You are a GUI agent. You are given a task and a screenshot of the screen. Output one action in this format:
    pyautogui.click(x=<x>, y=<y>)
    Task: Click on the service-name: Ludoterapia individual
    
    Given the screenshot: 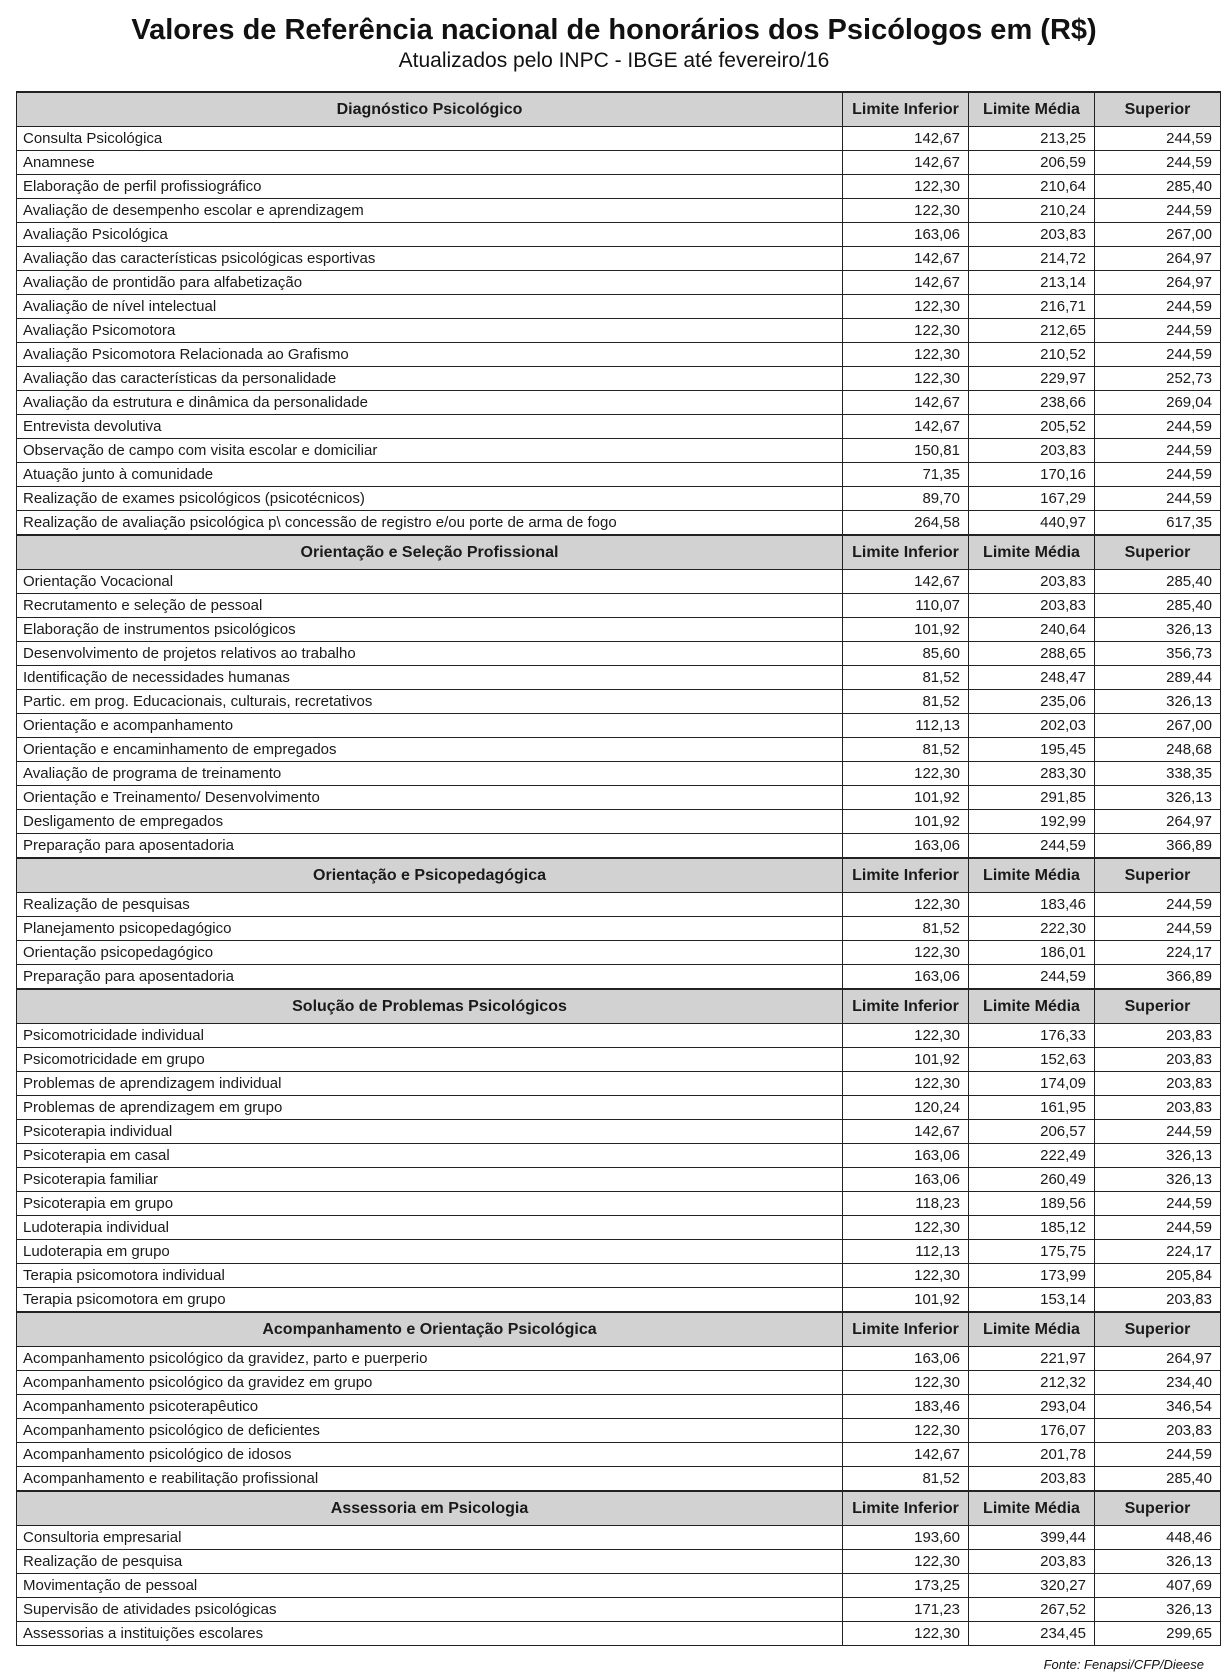 What is the action you would take?
    pyautogui.click(x=429, y=1227)
    